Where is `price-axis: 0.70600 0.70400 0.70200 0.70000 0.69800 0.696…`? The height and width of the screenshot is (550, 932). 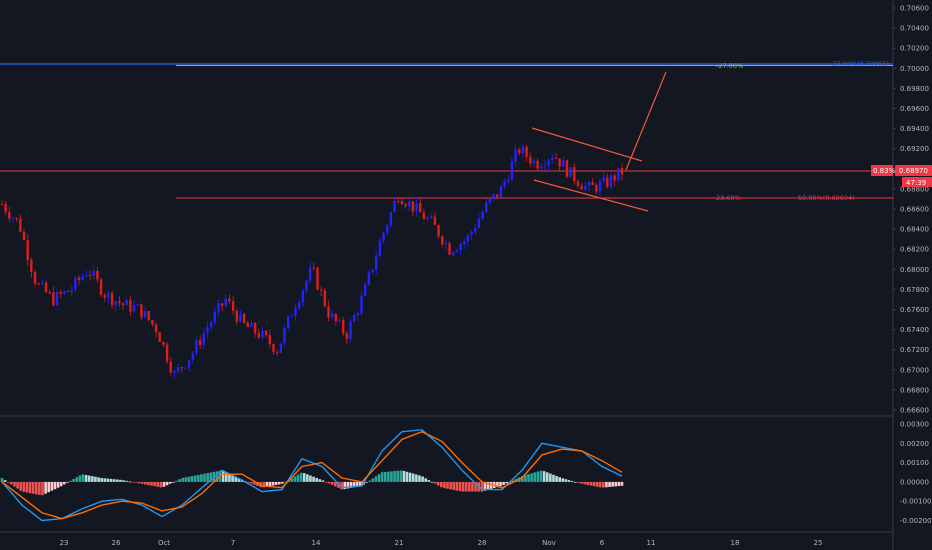
price-axis: 0.70600 0.70400 0.70200 0.70000 0.69800 0.696… is located at coordinates (911, 210).